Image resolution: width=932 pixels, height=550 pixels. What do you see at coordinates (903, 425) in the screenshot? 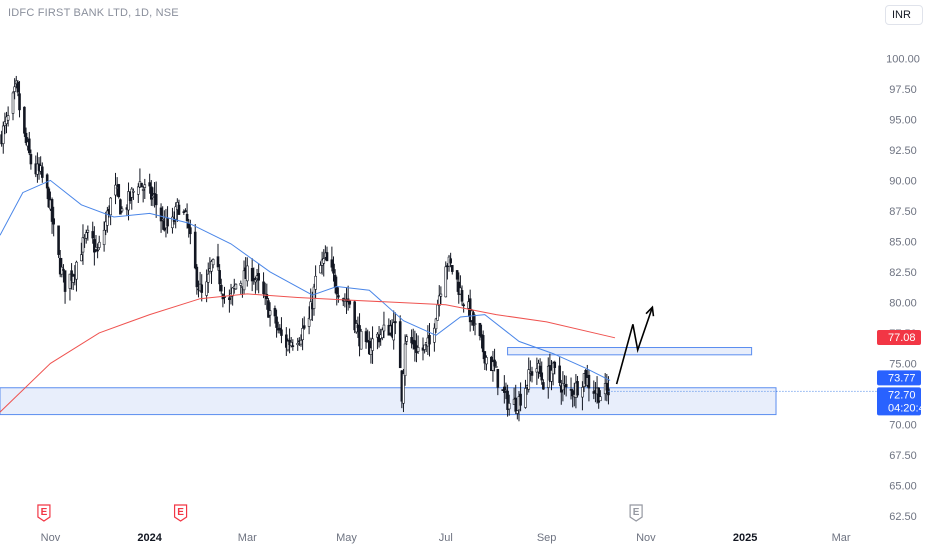
I see `y-tick-label: 70.00` at bounding box center [903, 425].